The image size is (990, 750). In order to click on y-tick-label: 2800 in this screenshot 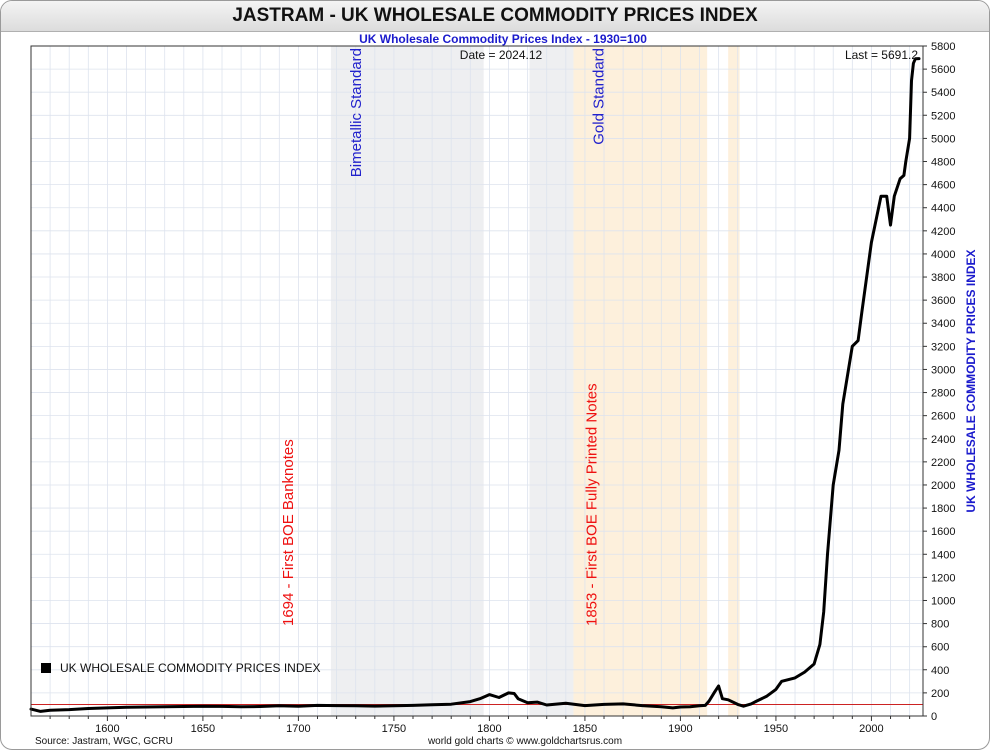, I will do `click(943, 394)`.